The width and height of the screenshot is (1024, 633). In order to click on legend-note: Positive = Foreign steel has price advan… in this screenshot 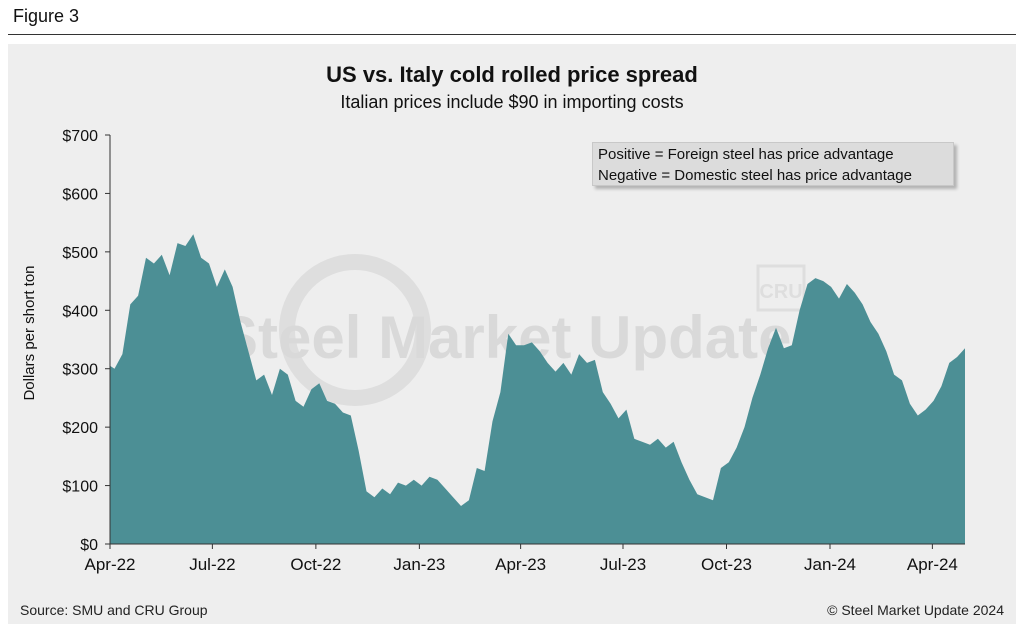, I will do `click(773, 164)`.